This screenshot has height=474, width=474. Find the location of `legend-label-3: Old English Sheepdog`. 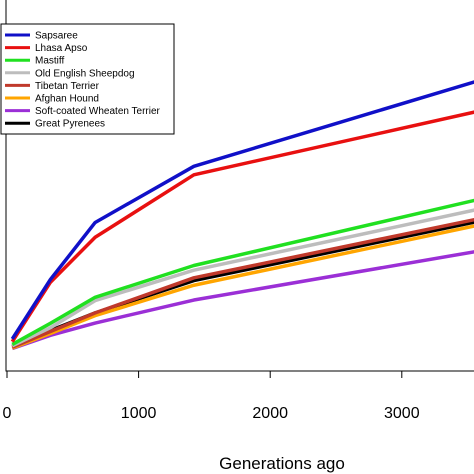

legend-label-3: Old English Sheepdog is located at coordinates (85, 73).